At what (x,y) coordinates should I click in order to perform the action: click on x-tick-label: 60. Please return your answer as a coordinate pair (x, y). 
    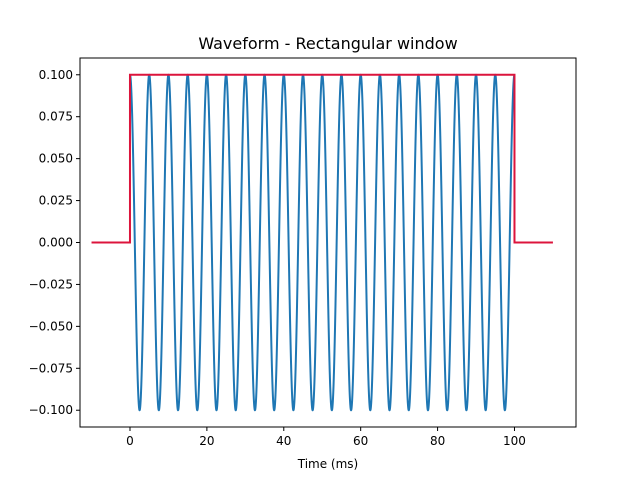
    Looking at the image, I should click on (360, 441).